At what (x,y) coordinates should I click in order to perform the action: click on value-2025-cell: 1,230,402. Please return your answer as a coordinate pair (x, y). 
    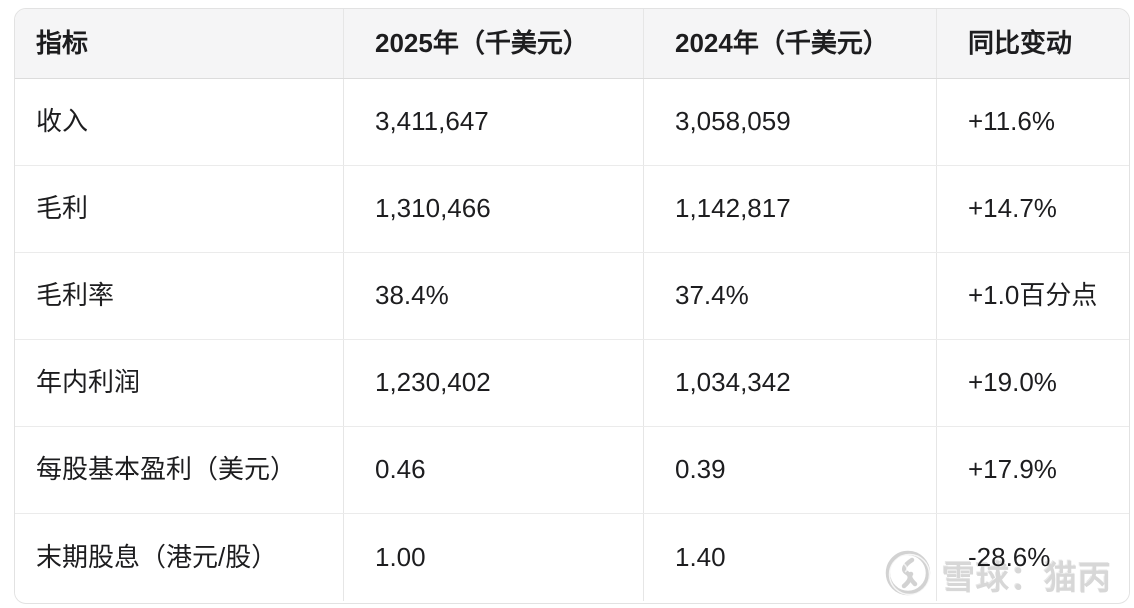
    Looking at the image, I should click on (493, 383).